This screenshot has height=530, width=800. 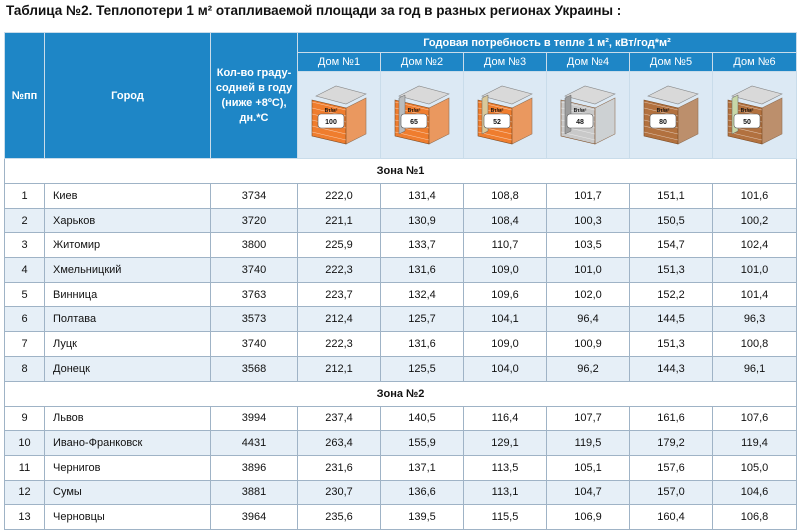 What do you see at coordinates (588, 270) in the screenshot?
I see `house-4-demand: 101,0` at bounding box center [588, 270].